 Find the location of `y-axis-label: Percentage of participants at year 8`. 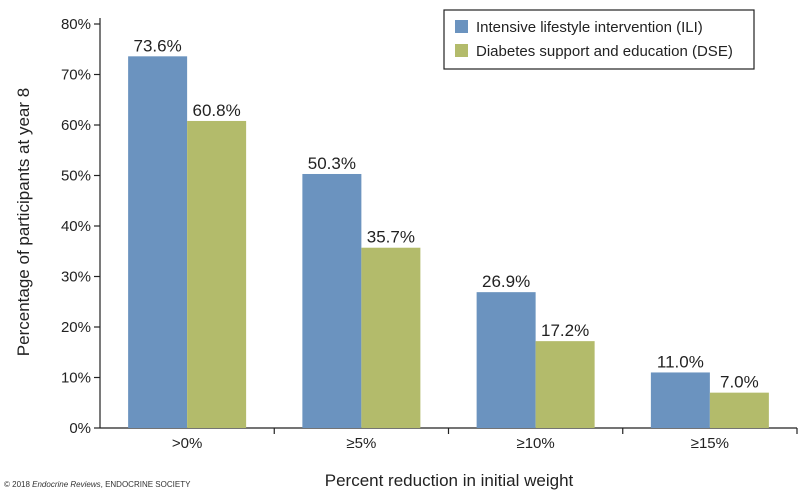

y-axis-label: Percentage of participants at year 8 is located at coordinates (23, 222).